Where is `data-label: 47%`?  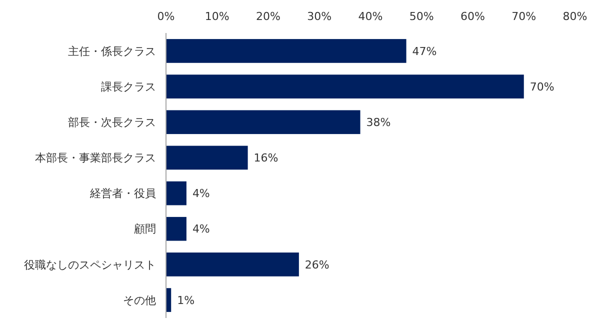
data-label: 47% is located at coordinates (424, 51).